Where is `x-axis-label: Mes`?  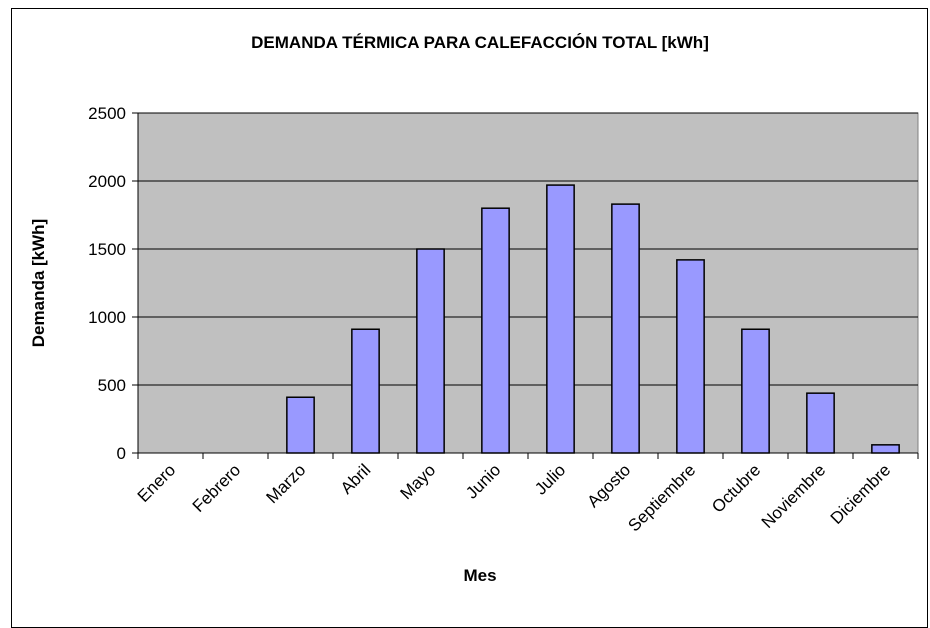
x-axis-label: Mes is located at coordinates (479, 575).